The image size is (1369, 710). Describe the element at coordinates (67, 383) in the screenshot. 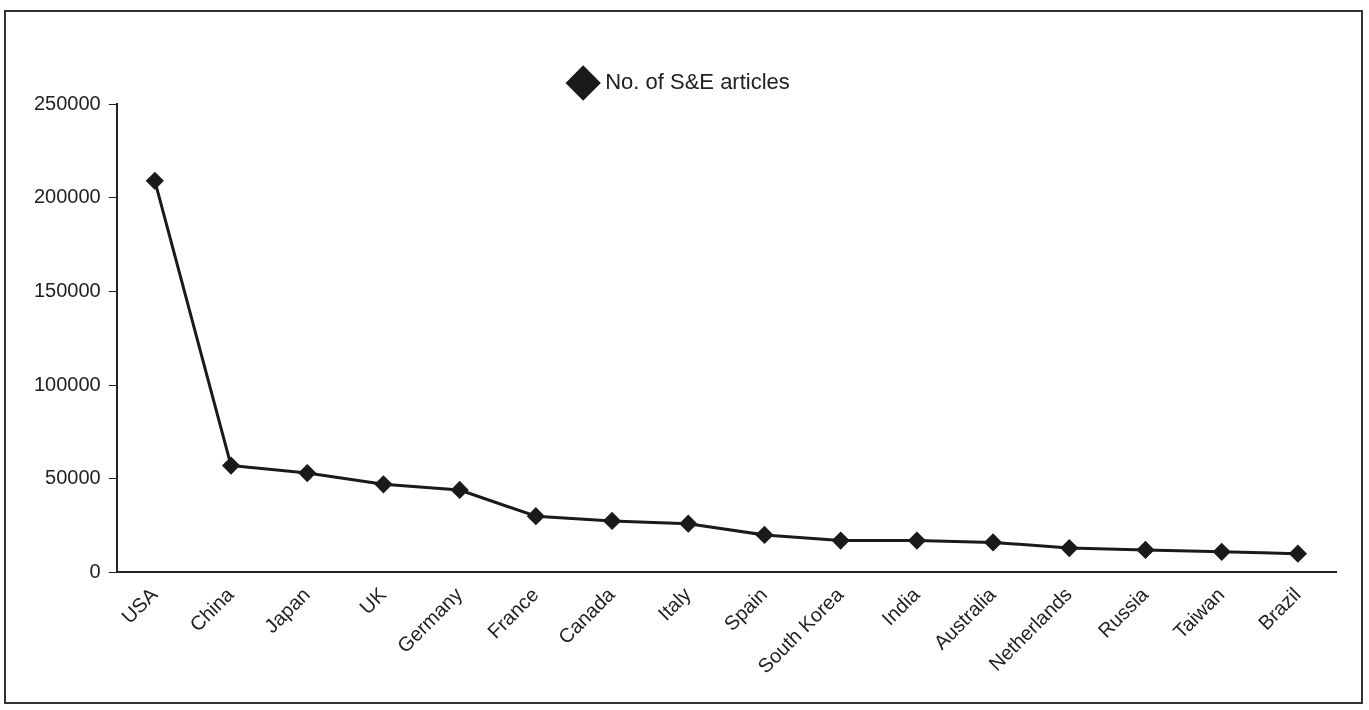

I see `y-tick-label: 100000` at that location.